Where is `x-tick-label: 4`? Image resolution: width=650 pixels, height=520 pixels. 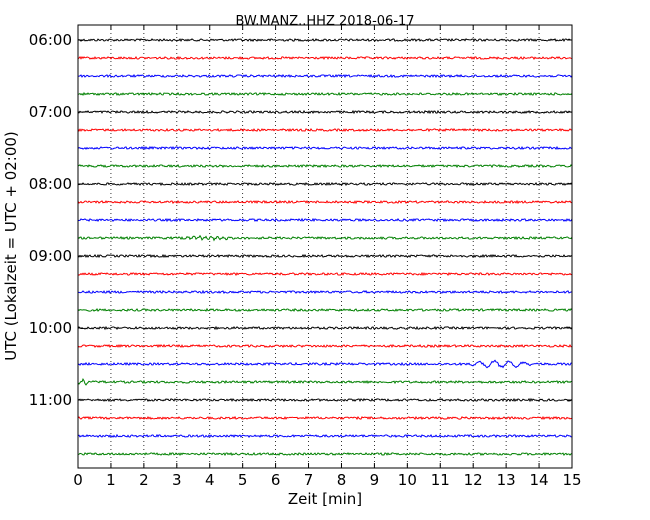
x-tick-label: 4 is located at coordinates (210, 480).